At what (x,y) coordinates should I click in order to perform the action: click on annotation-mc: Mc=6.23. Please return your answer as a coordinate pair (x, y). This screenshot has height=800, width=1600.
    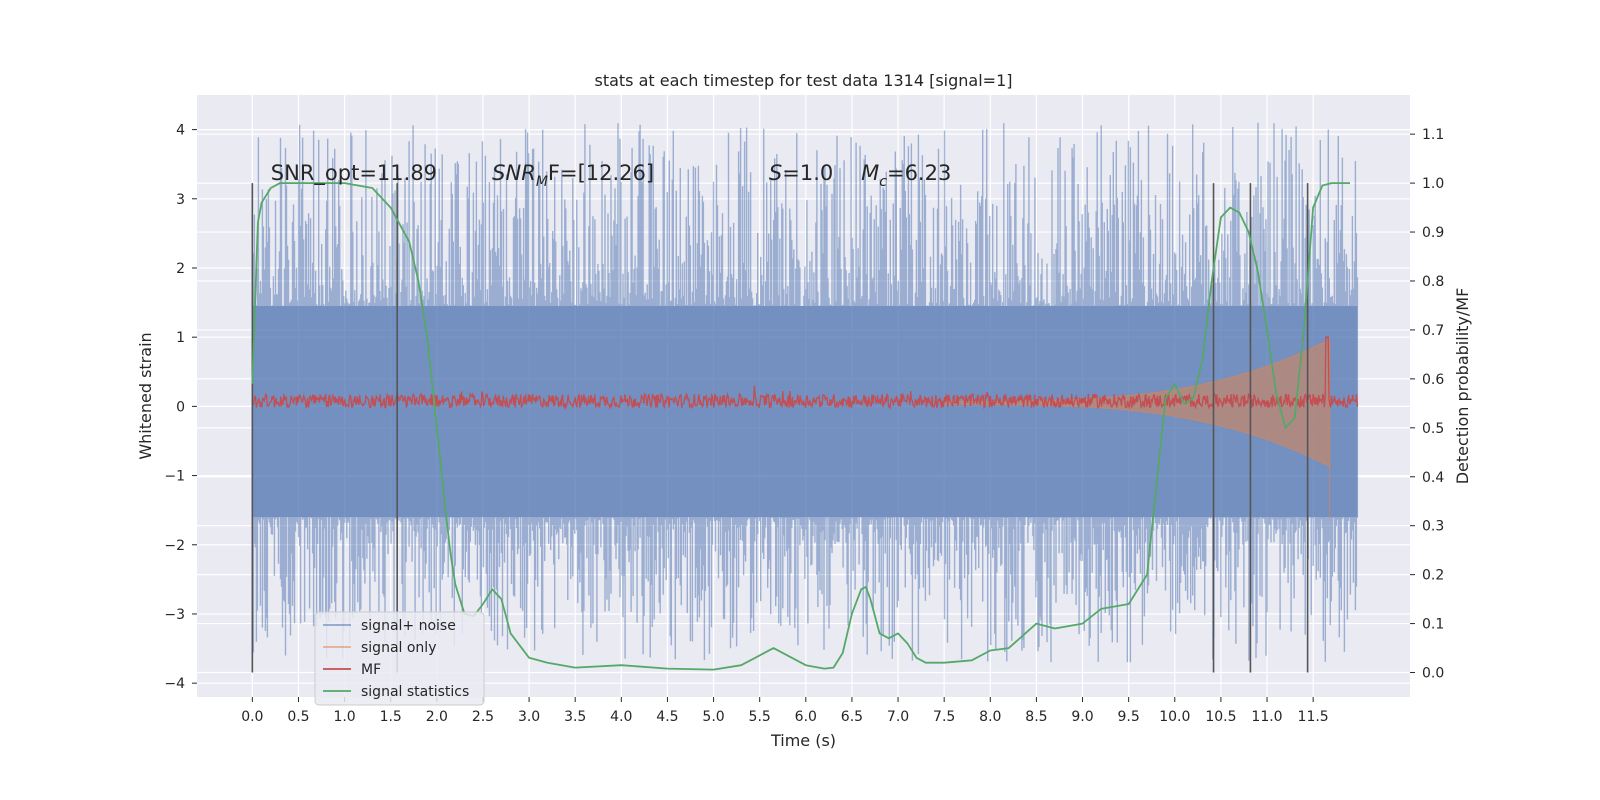
    Looking at the image, I should click on (906, 175).